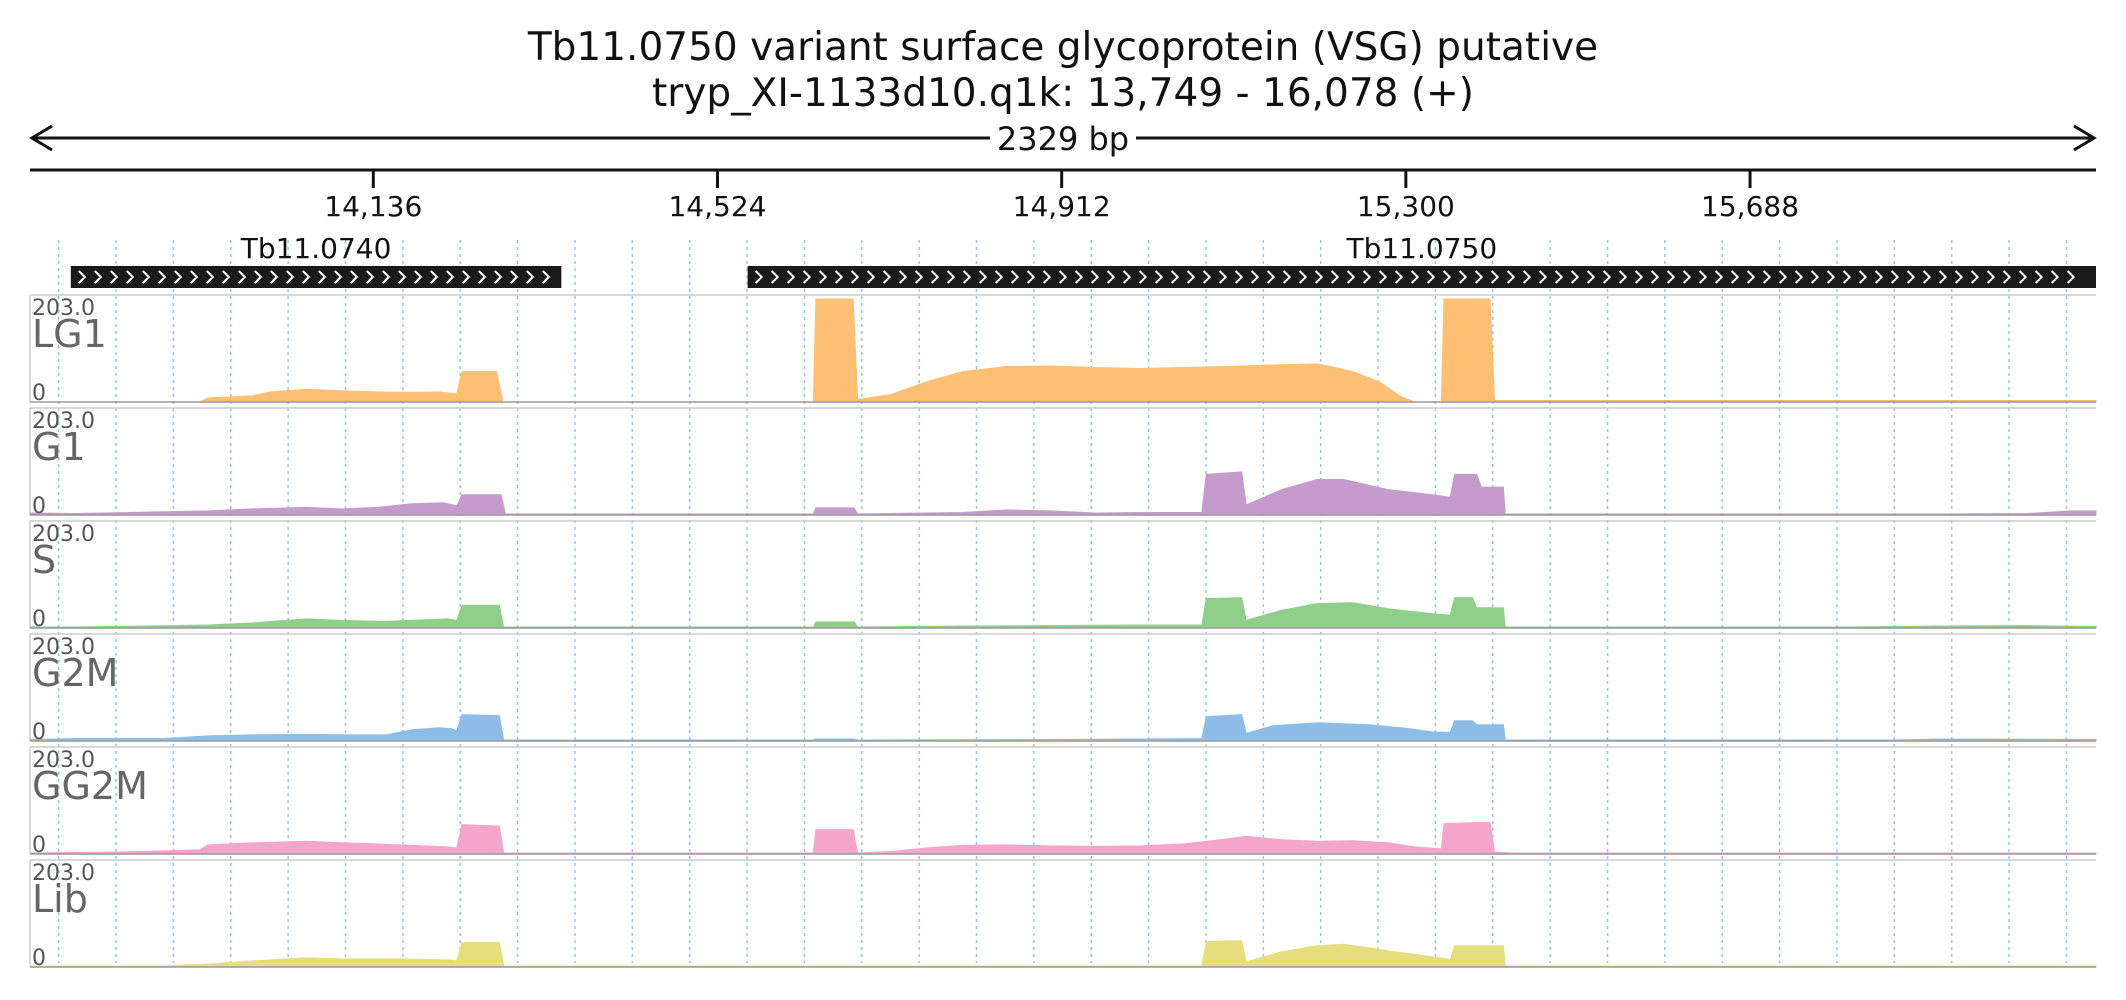 This screenshot has height=1000, width=2126. Describe the element at coordinates (373, 206) in the screenshot. I see `x-tick-label: 14,136` at that location.